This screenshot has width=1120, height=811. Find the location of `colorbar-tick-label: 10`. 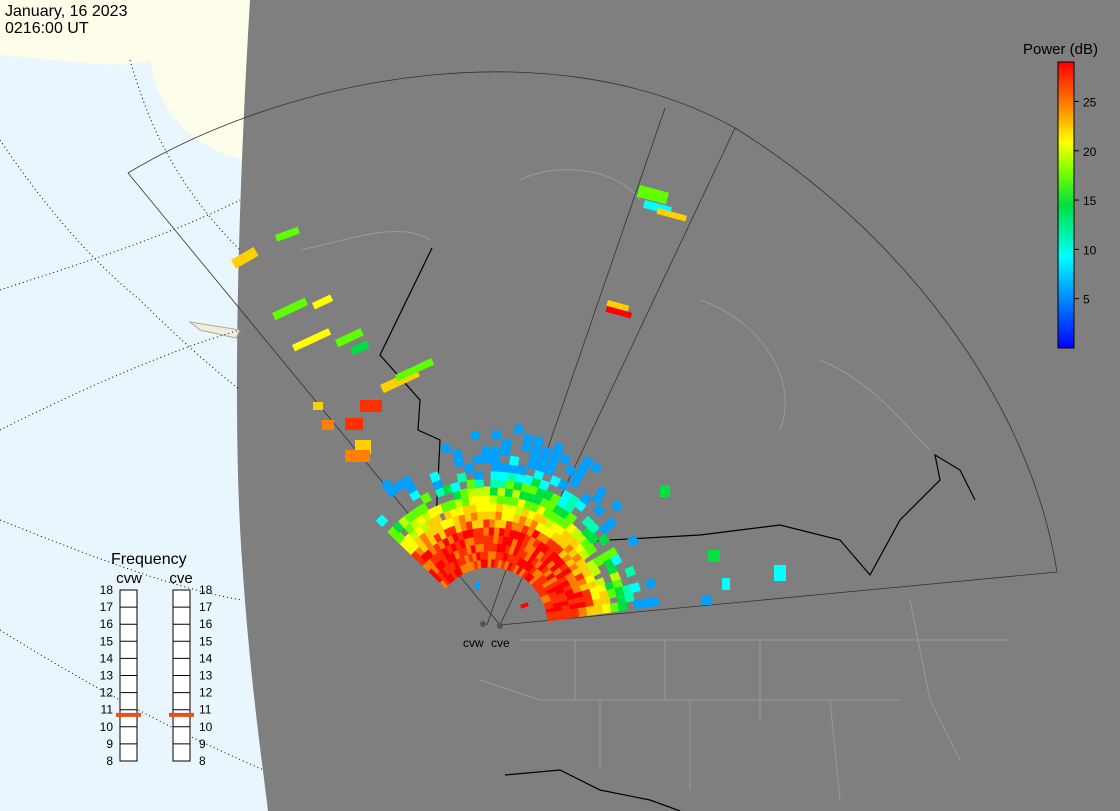

colorbar-tick-label: 10 is located at coordinates (1090, 250).